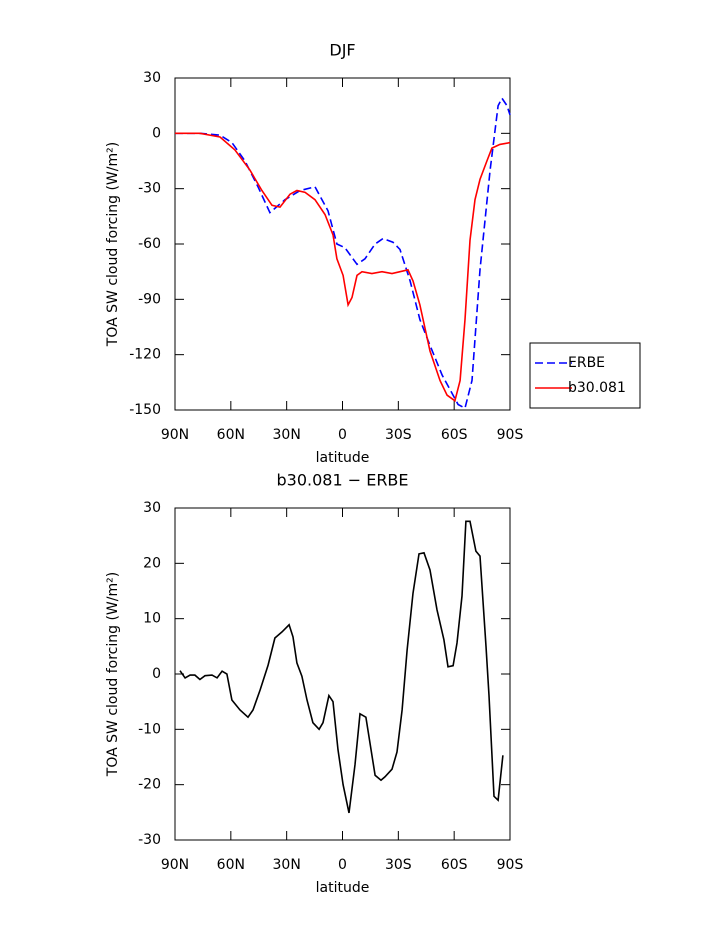 The width and height of the screenshot is (723, 939). Describe the element at coordinates (145, 410) in the screenshot. I see `y-tick-label: -150` at that location.